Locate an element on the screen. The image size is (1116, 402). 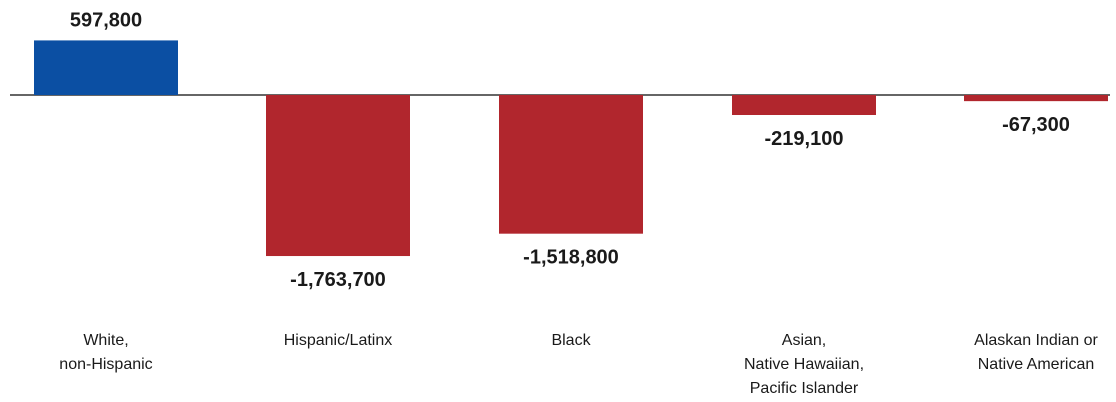
value-label-alaskan-indian-or-native-american: -67,300 is located at coordinates (1036, 125).